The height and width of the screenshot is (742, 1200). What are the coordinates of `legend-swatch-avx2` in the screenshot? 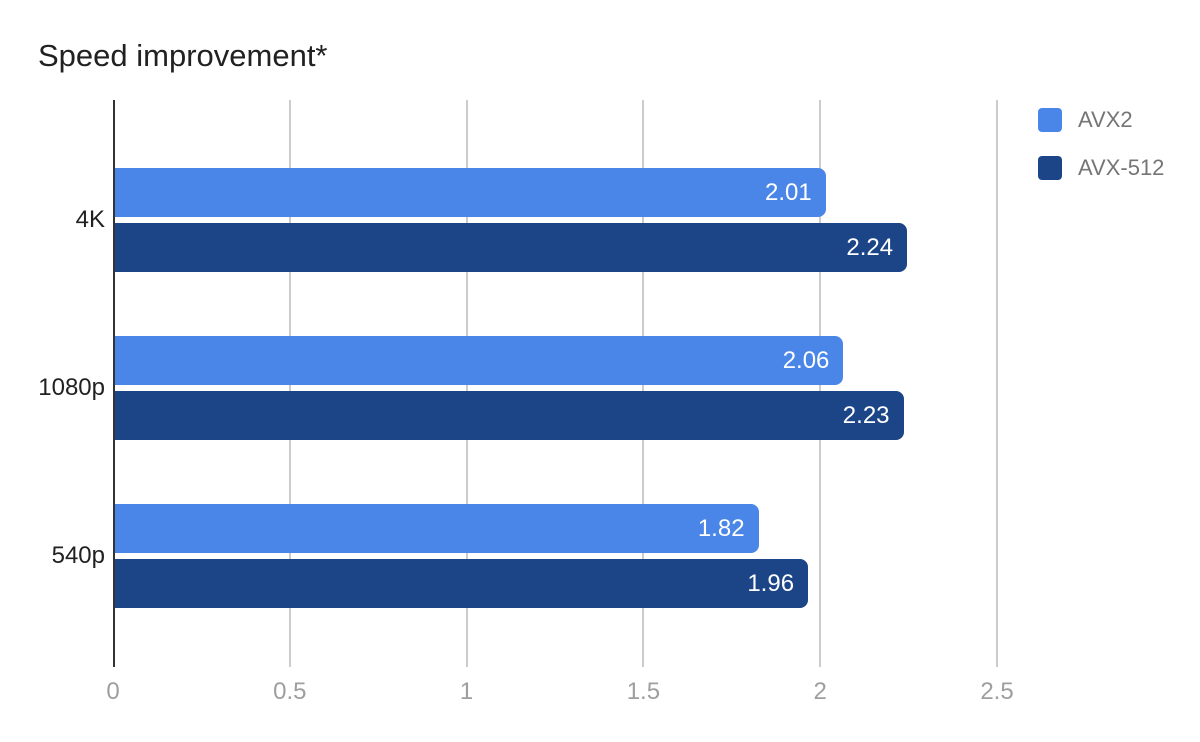 It's located at (1050, 120).